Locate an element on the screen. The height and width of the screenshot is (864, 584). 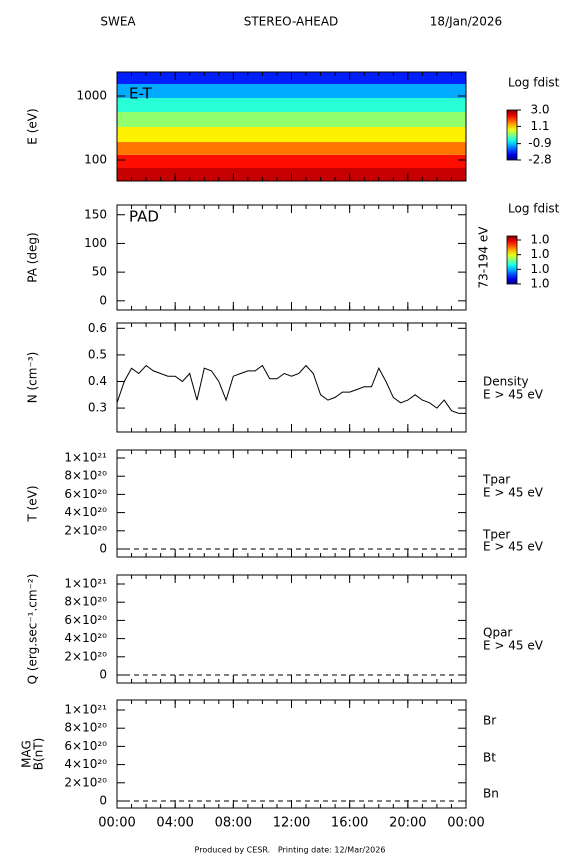
legend-name: Br is located at coordinates (489, 721).